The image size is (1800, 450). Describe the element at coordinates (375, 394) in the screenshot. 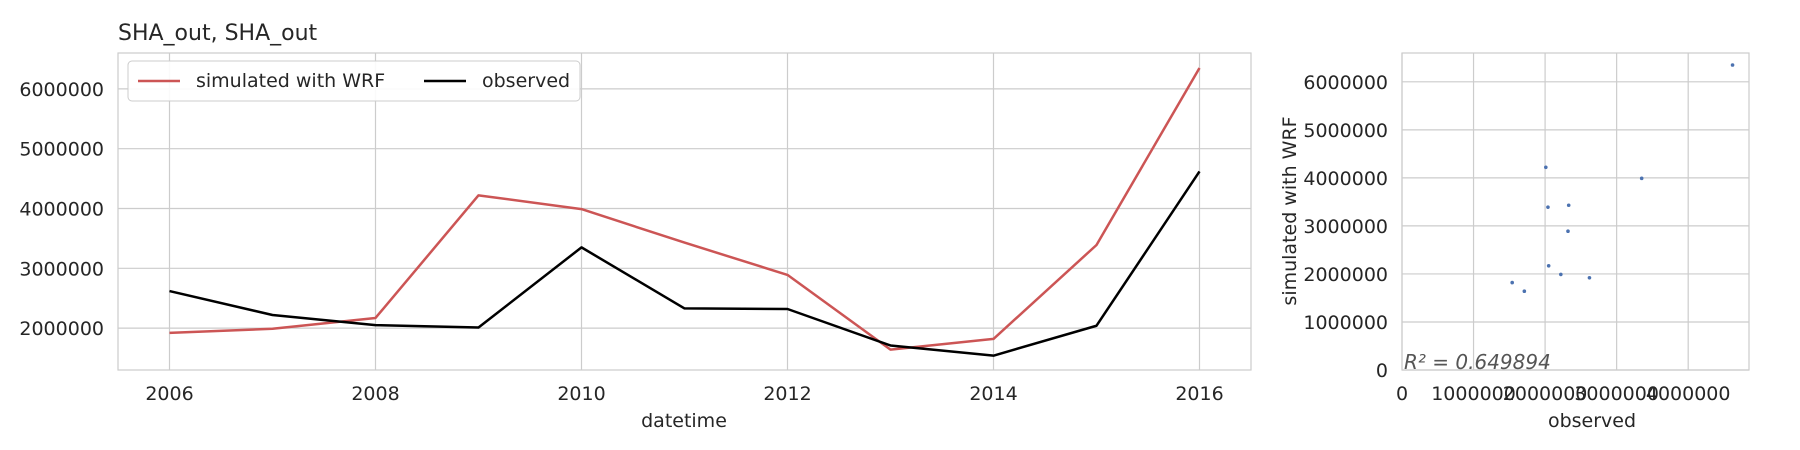

I see `line-x-tick-label: 2008` at that location.